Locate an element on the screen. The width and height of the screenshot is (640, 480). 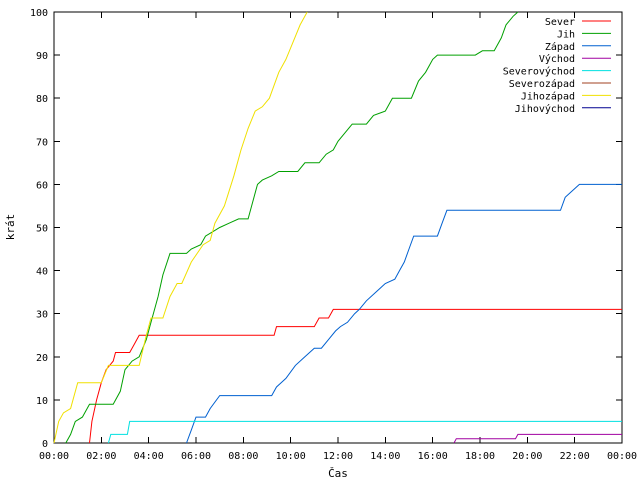
legend-label: Východ is located at coordinates (557, 59).